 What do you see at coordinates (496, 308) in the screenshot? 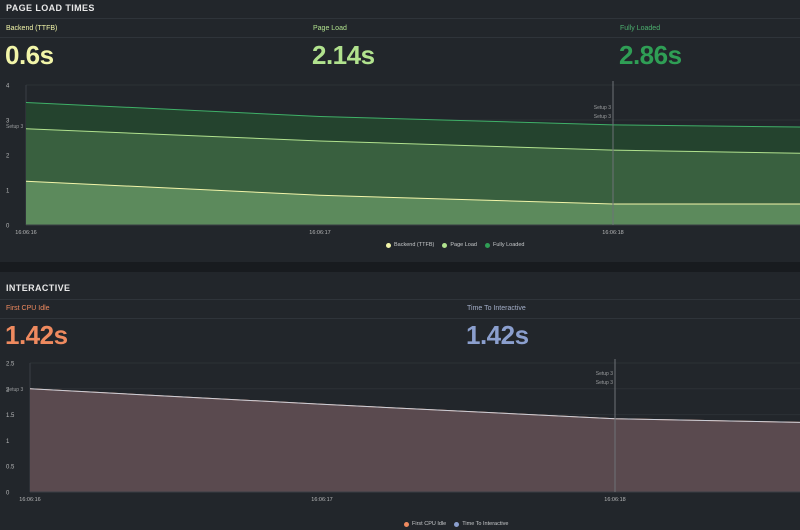
I see `stat-label: Time To Interactive` at bounding box center [496, 308].